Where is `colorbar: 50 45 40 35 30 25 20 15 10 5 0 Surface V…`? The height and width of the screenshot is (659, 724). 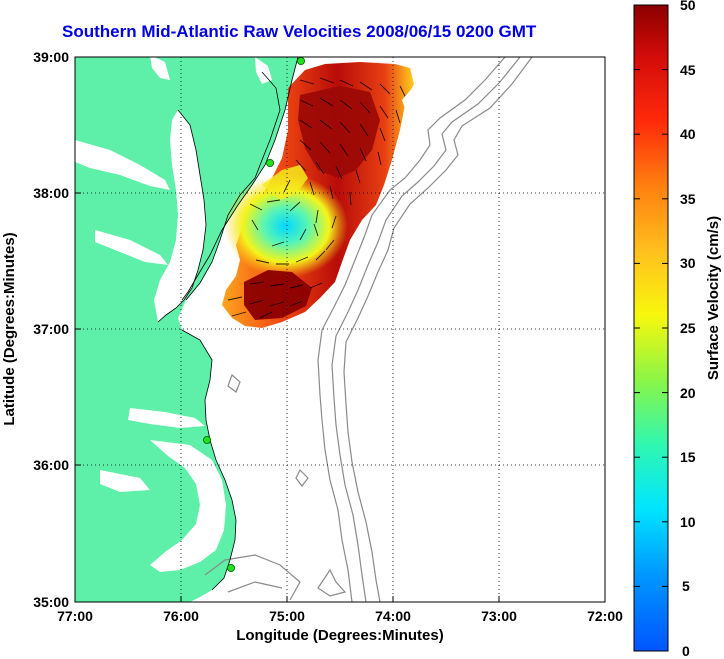
colorbar: 50 45 40 35 30 25 20 15 10 5 0 Surface V… is located at coordinates (677, 329).